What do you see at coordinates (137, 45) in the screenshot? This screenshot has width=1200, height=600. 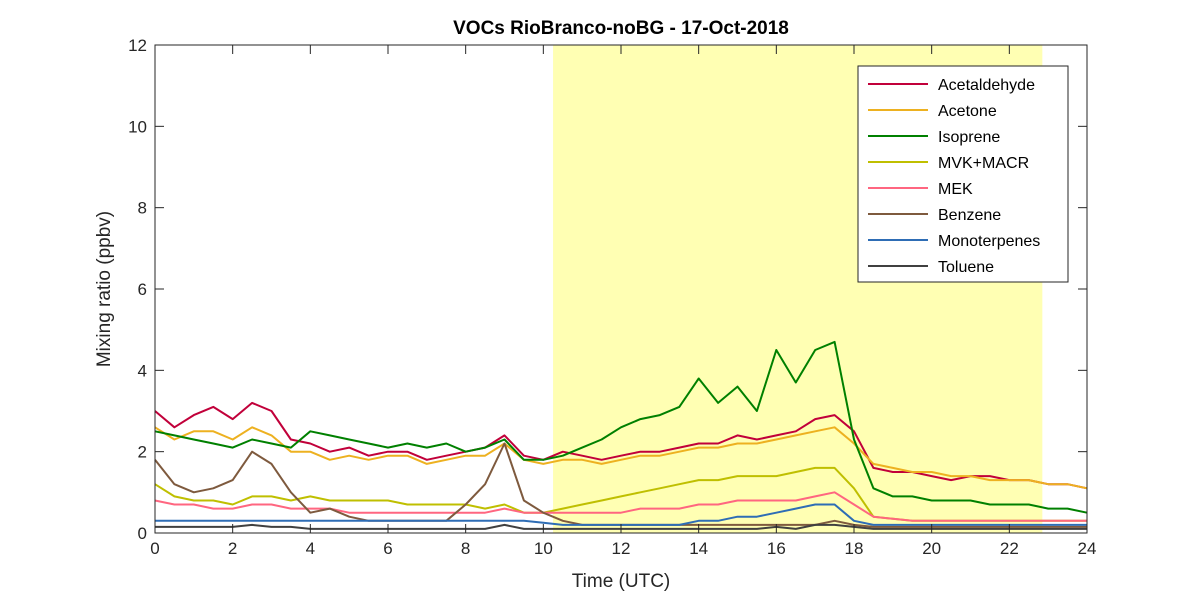 I see `y-tick-label: 12` at bounding box center [137, 45].